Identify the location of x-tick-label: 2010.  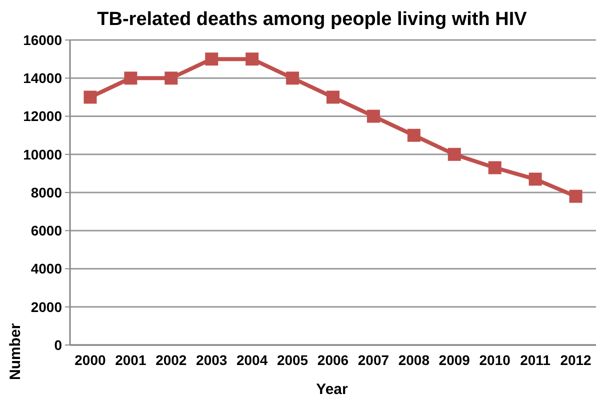
(495, 360).